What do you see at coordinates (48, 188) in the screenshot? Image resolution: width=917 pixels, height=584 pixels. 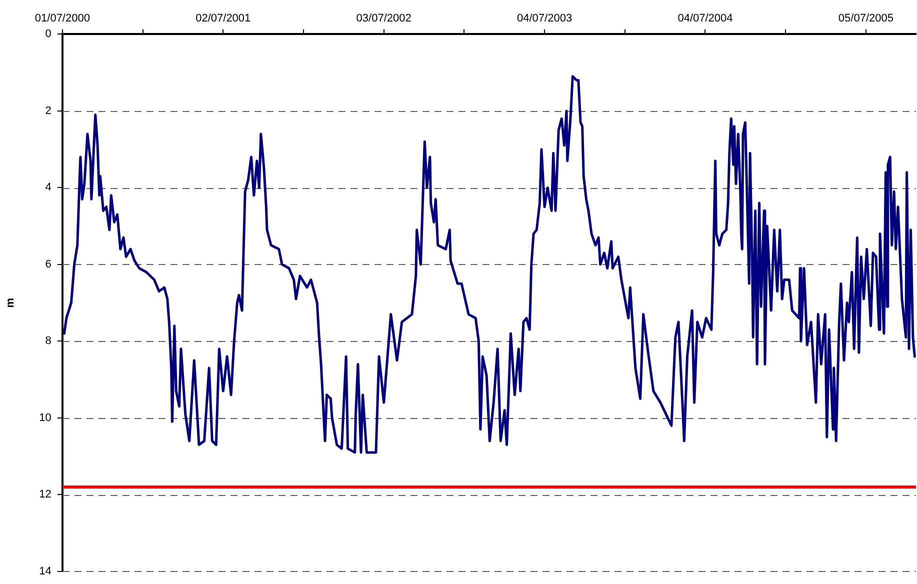 I see `y-tick-label: 4` at bounding box center [48, 188].